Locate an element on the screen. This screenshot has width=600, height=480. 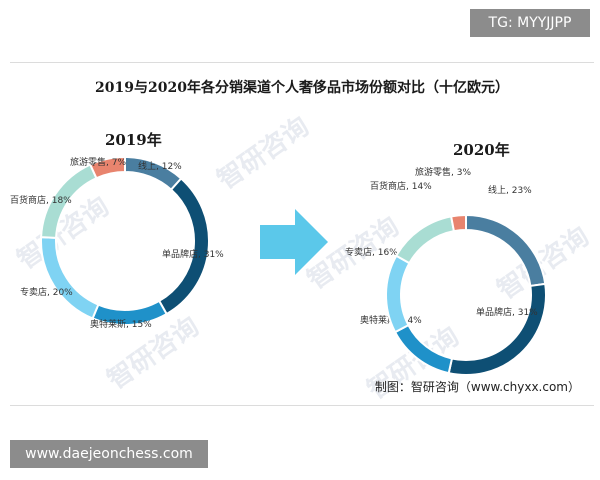
year-label-2020: 2020年 is located at coordinates (481, 150).